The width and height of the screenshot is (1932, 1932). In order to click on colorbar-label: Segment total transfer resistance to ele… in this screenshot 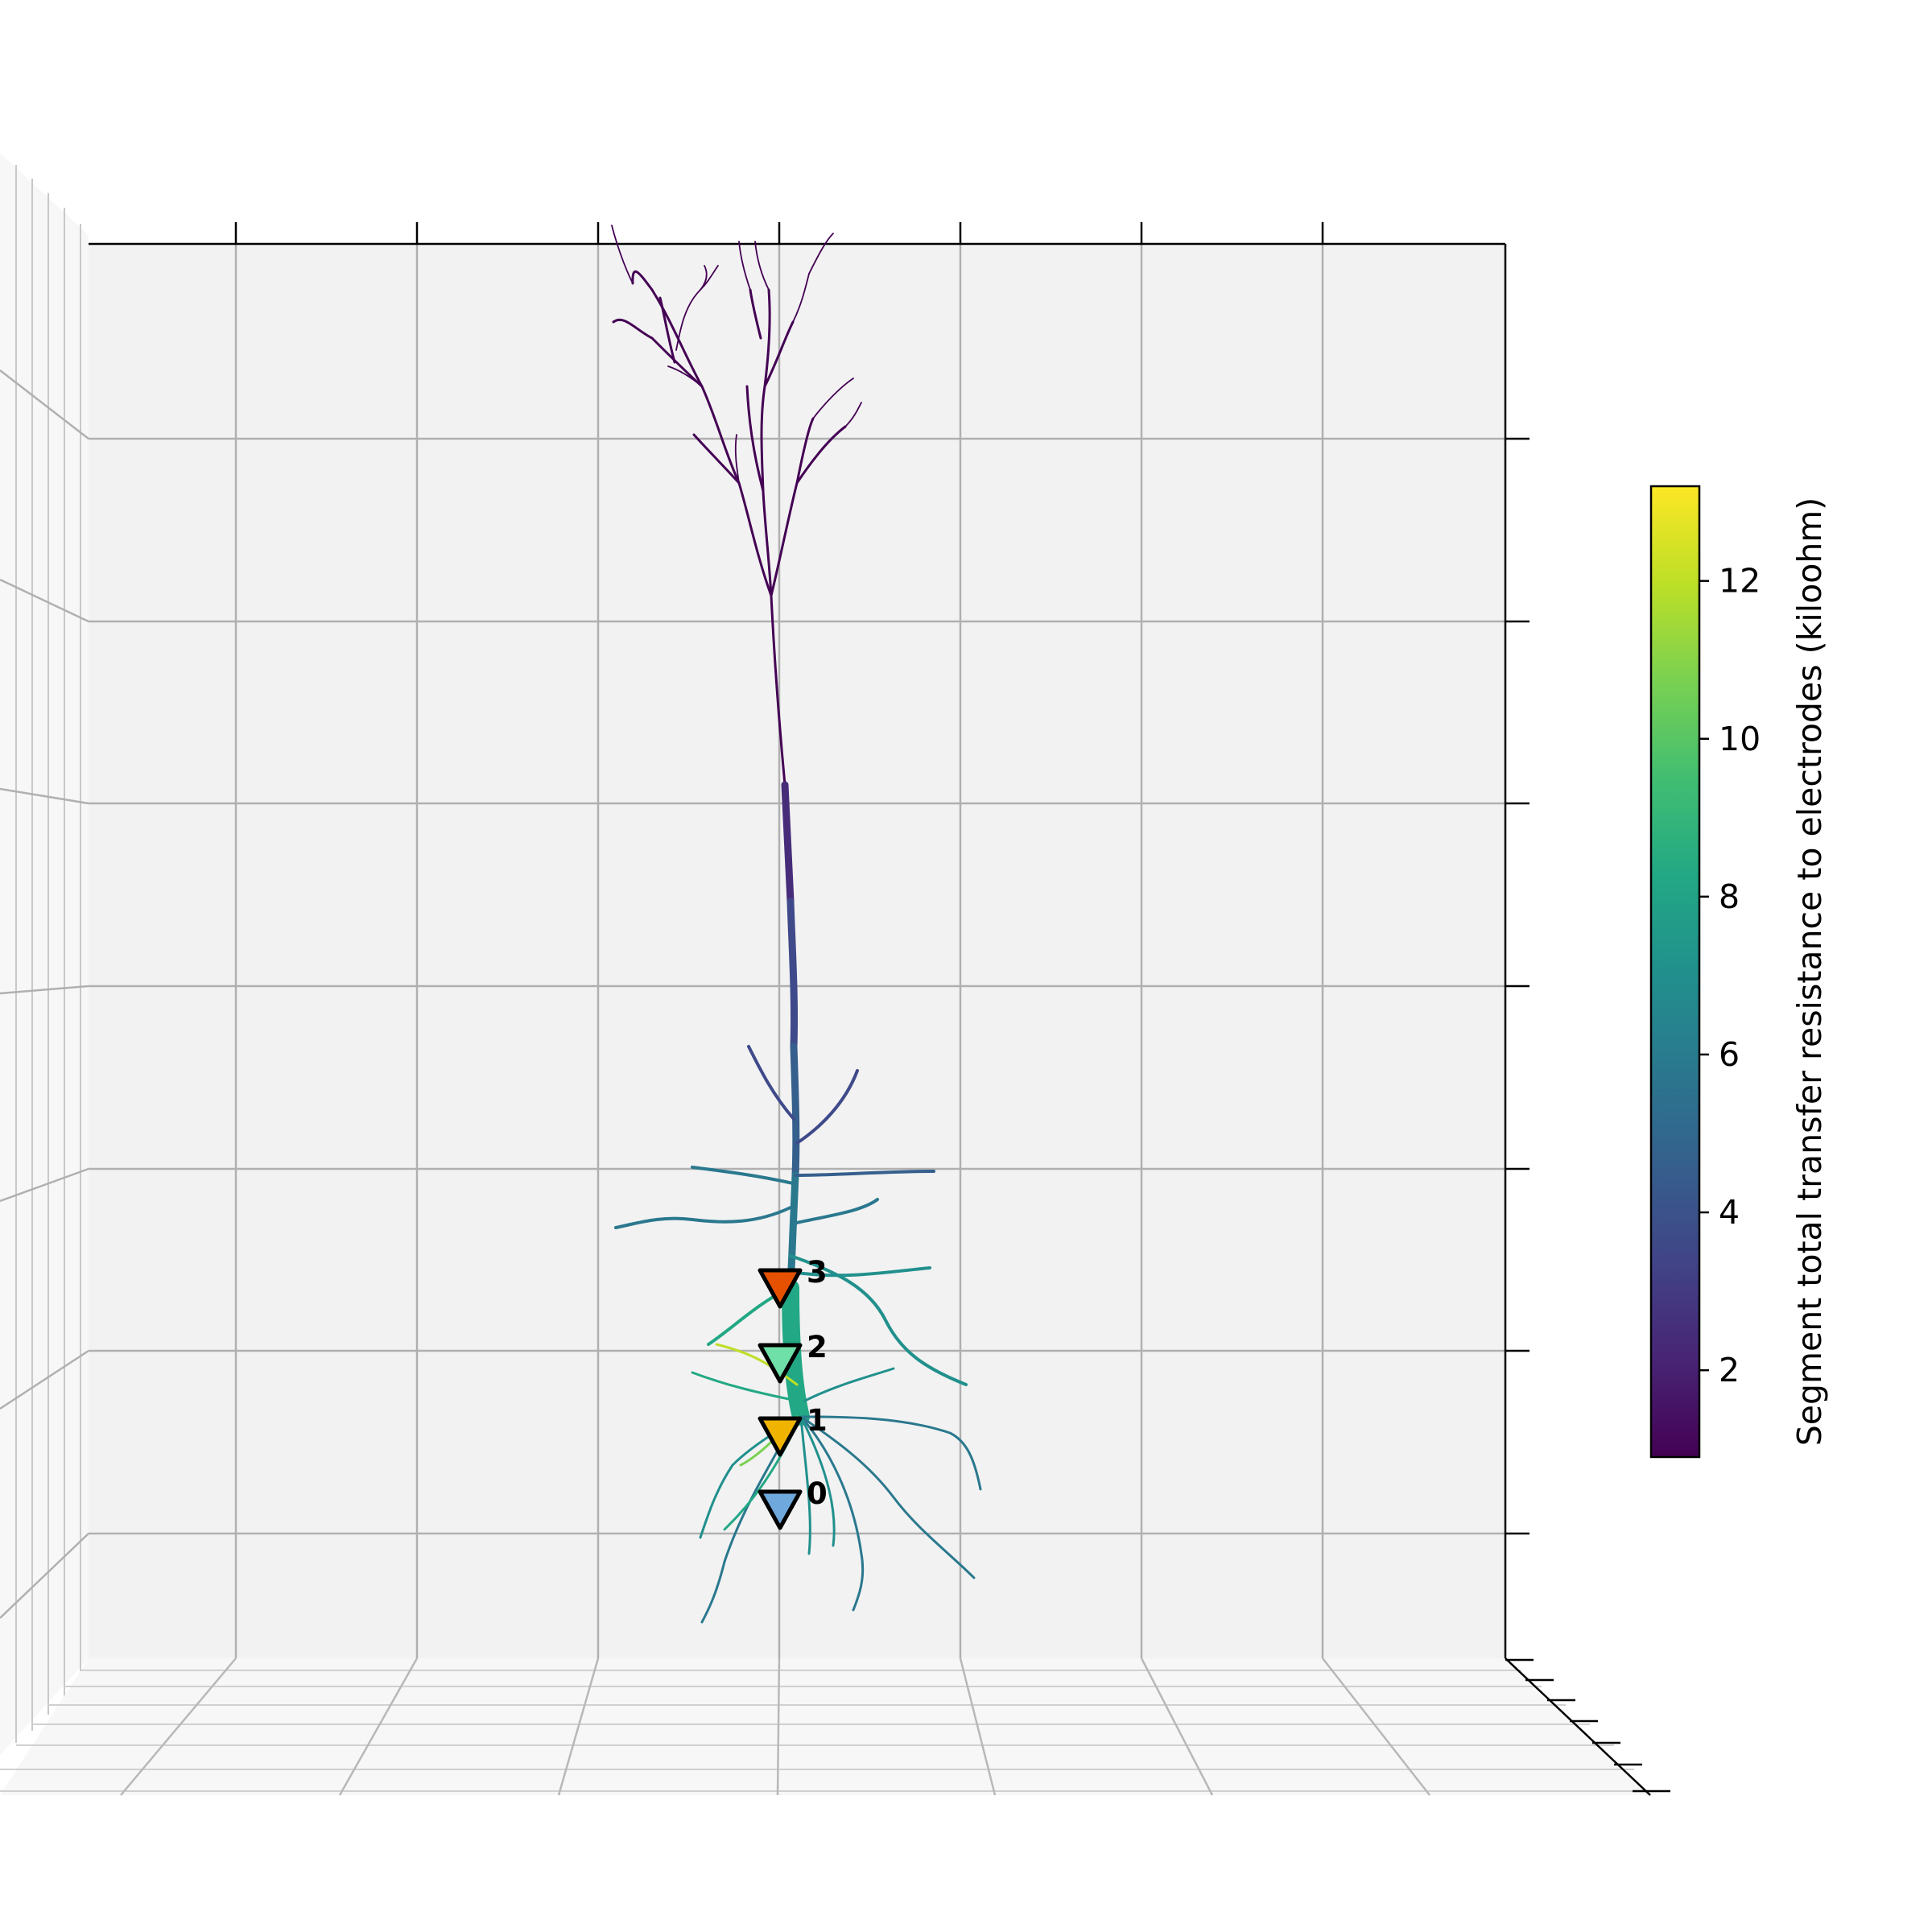, I will do `click(1809, 972)`.